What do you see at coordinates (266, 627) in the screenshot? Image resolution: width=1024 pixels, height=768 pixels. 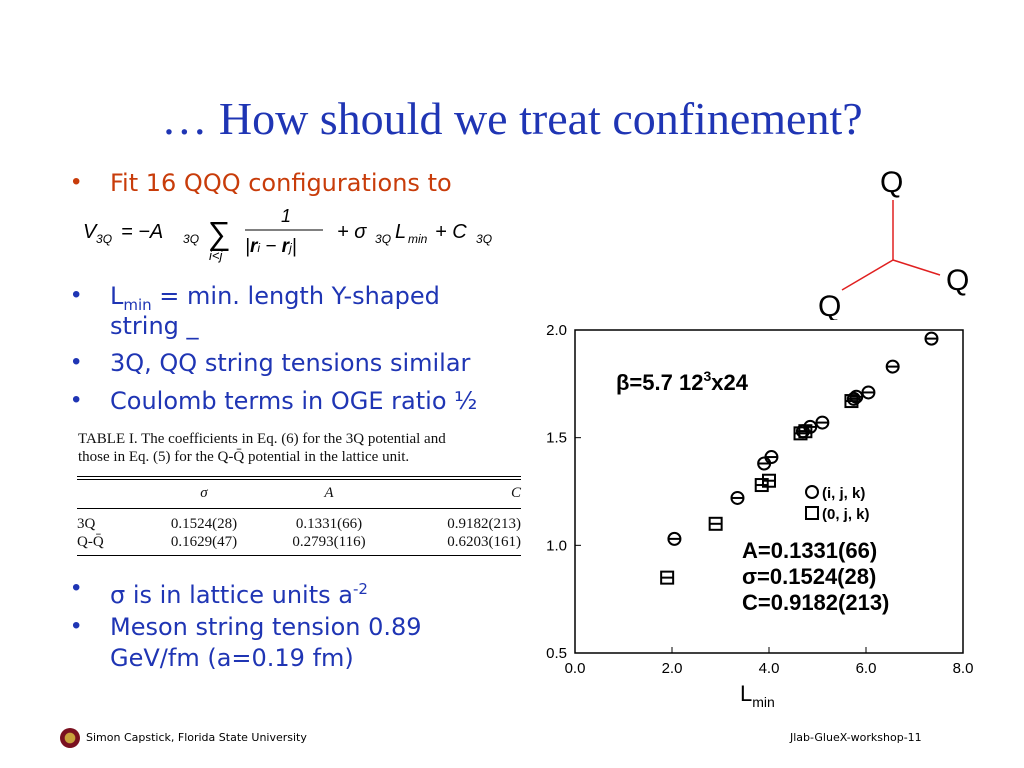 I see `bullet-meson-text: Meson string tension 0.89` at bounding box center [266, 627].